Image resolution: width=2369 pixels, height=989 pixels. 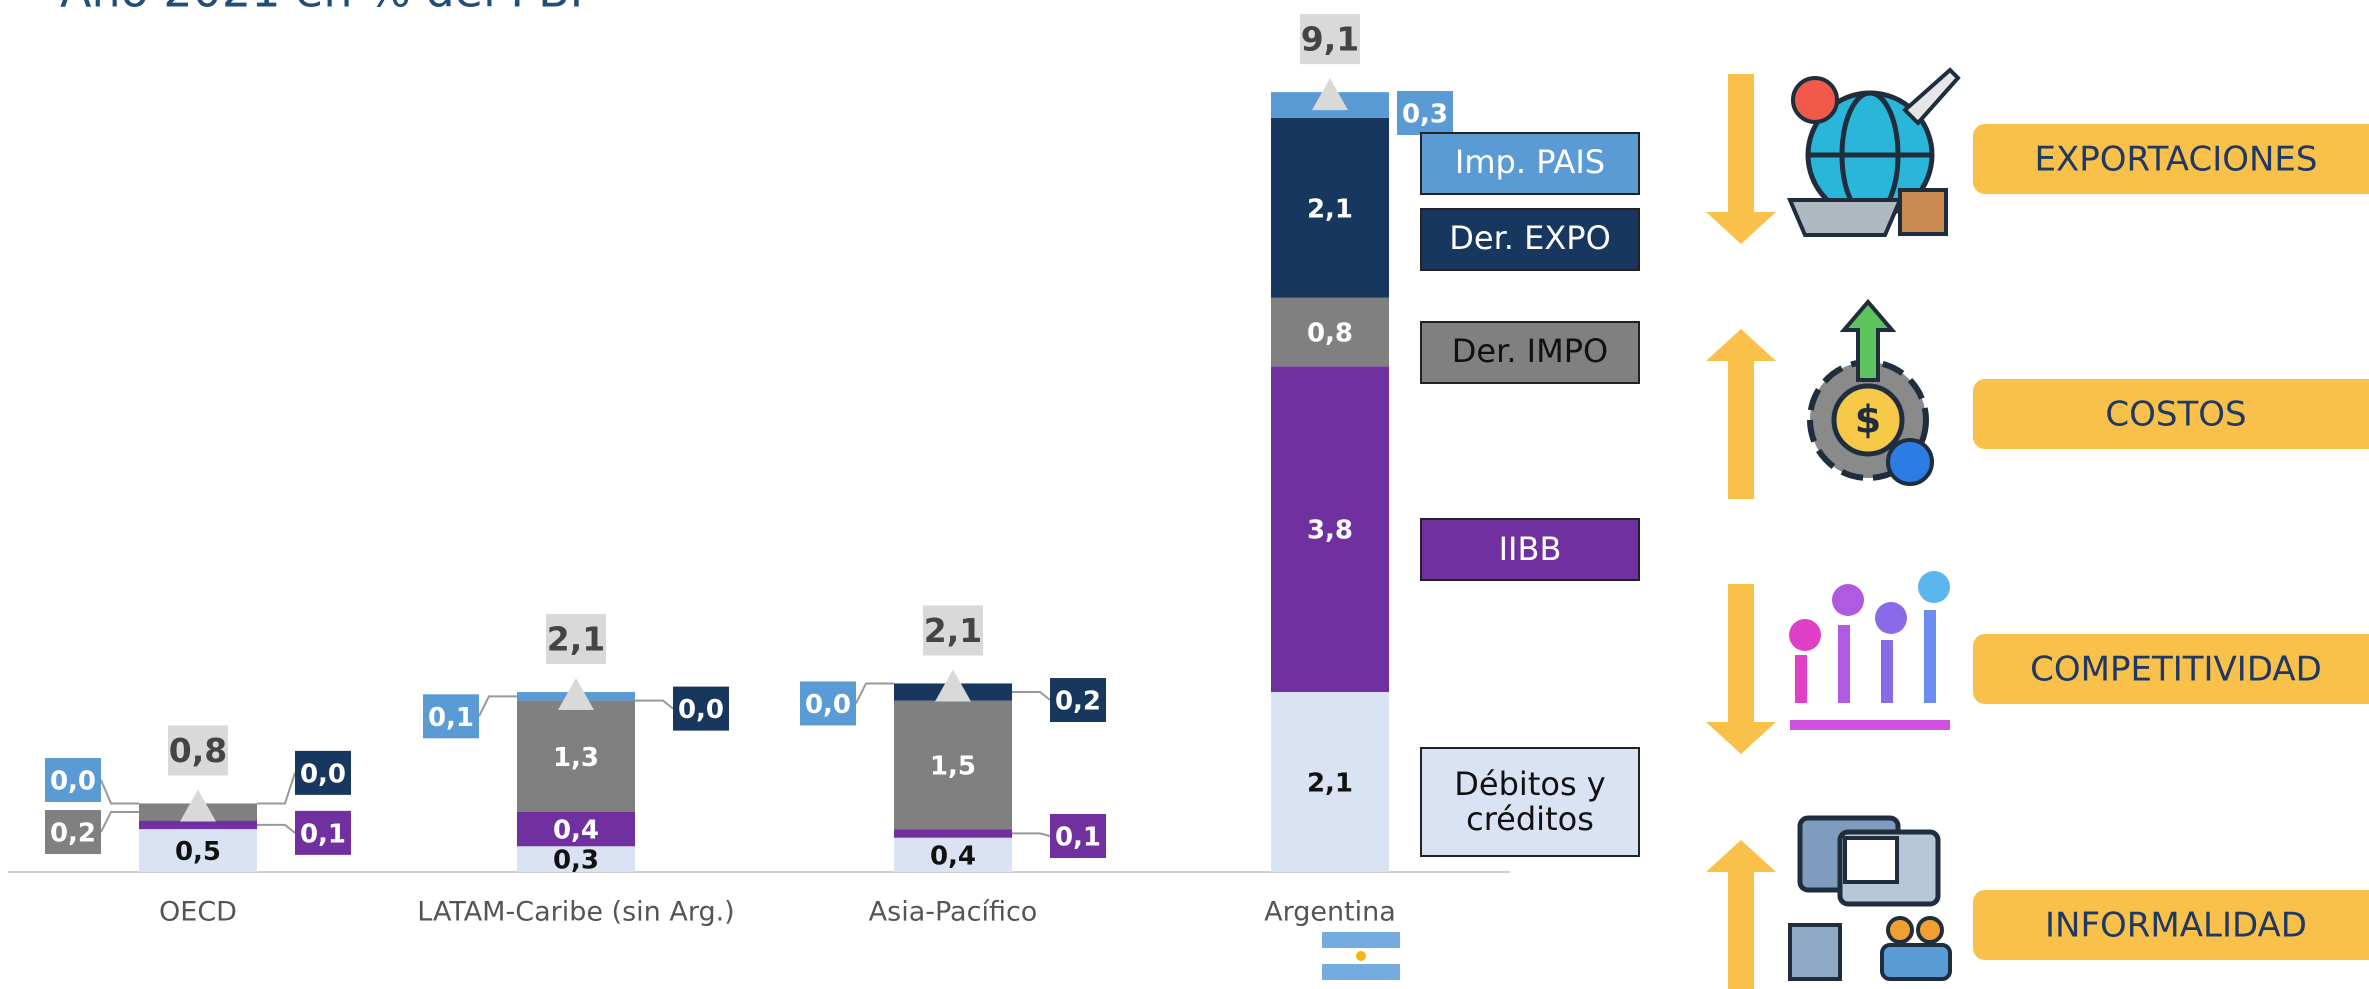 I want to click on x-tick-label: Asia-Pacífico, so click(x=953, y=912).